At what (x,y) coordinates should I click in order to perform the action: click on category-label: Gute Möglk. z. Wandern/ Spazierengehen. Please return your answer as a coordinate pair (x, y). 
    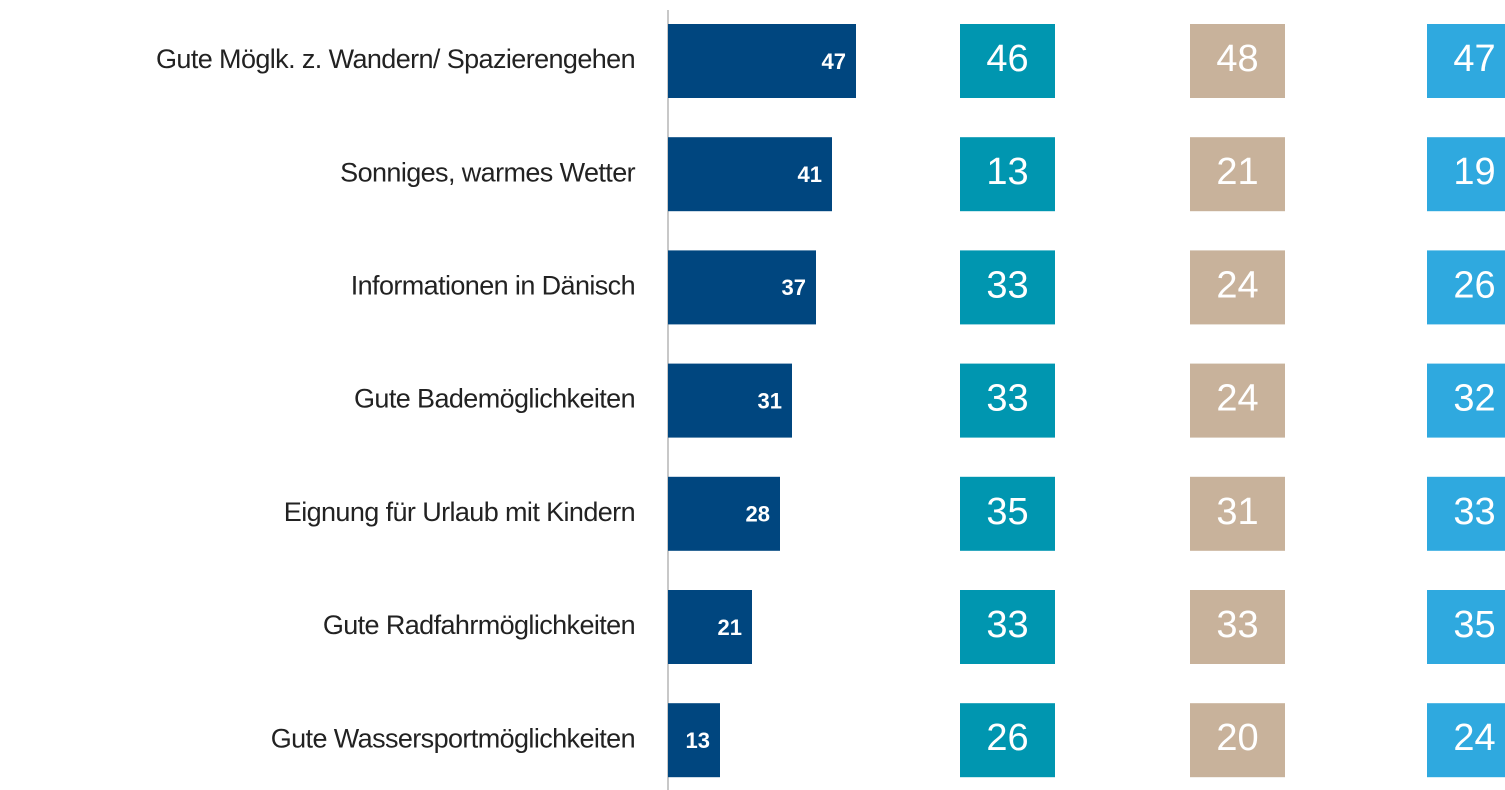
    Looking at the image, I should click on (395, 59).